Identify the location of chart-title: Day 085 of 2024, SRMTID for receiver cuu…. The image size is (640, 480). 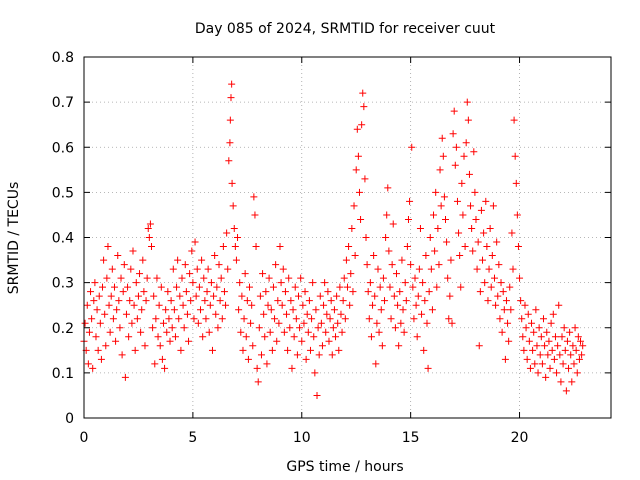
(345, 29).